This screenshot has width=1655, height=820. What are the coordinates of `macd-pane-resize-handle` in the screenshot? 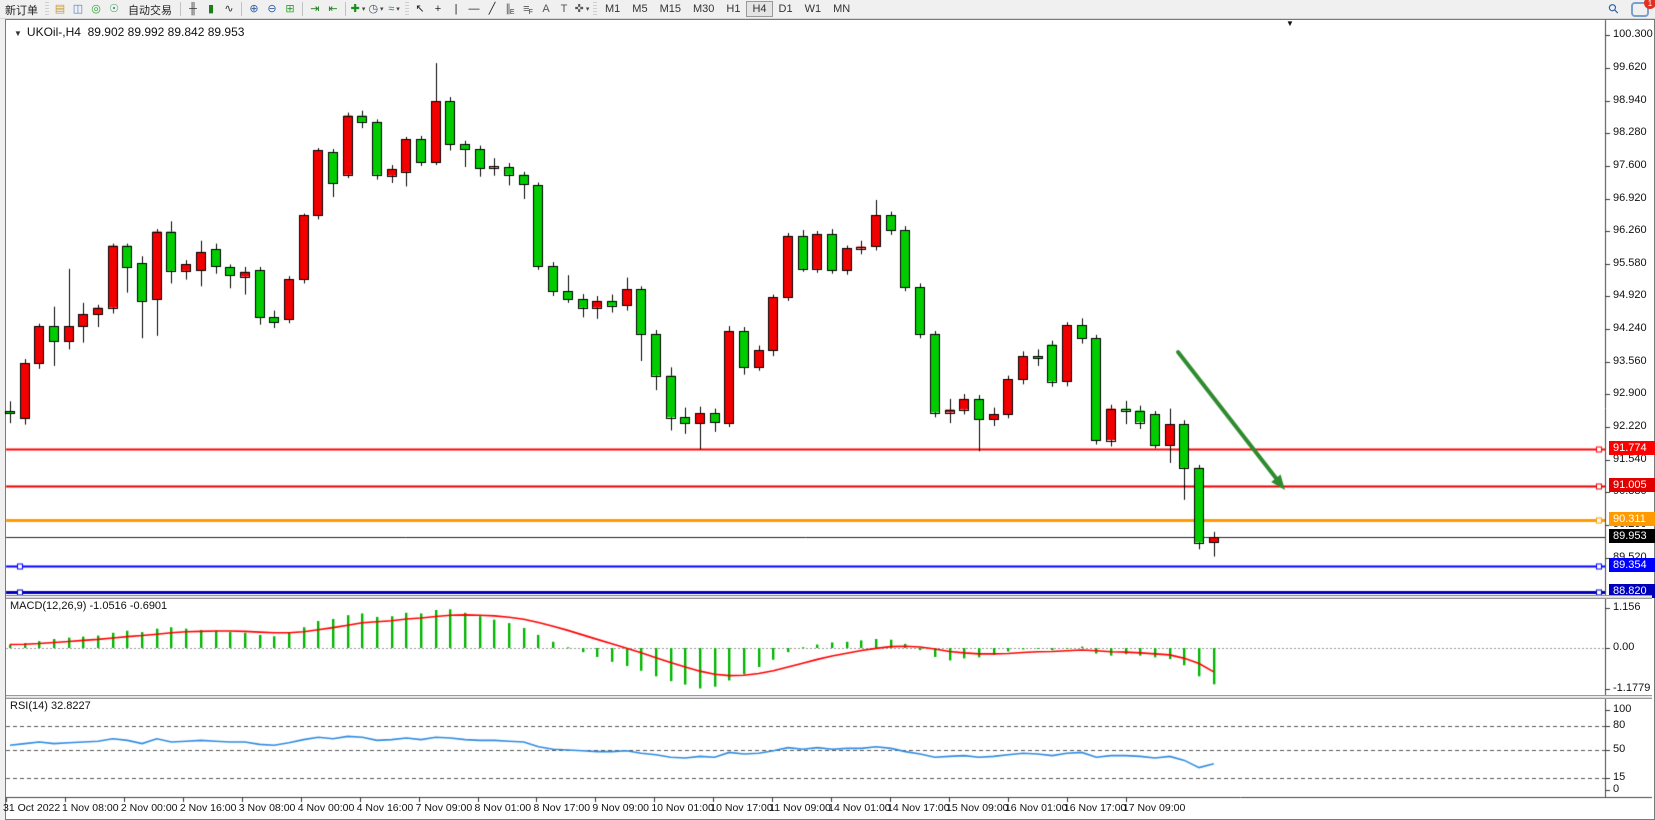 It's located at (829, 597).